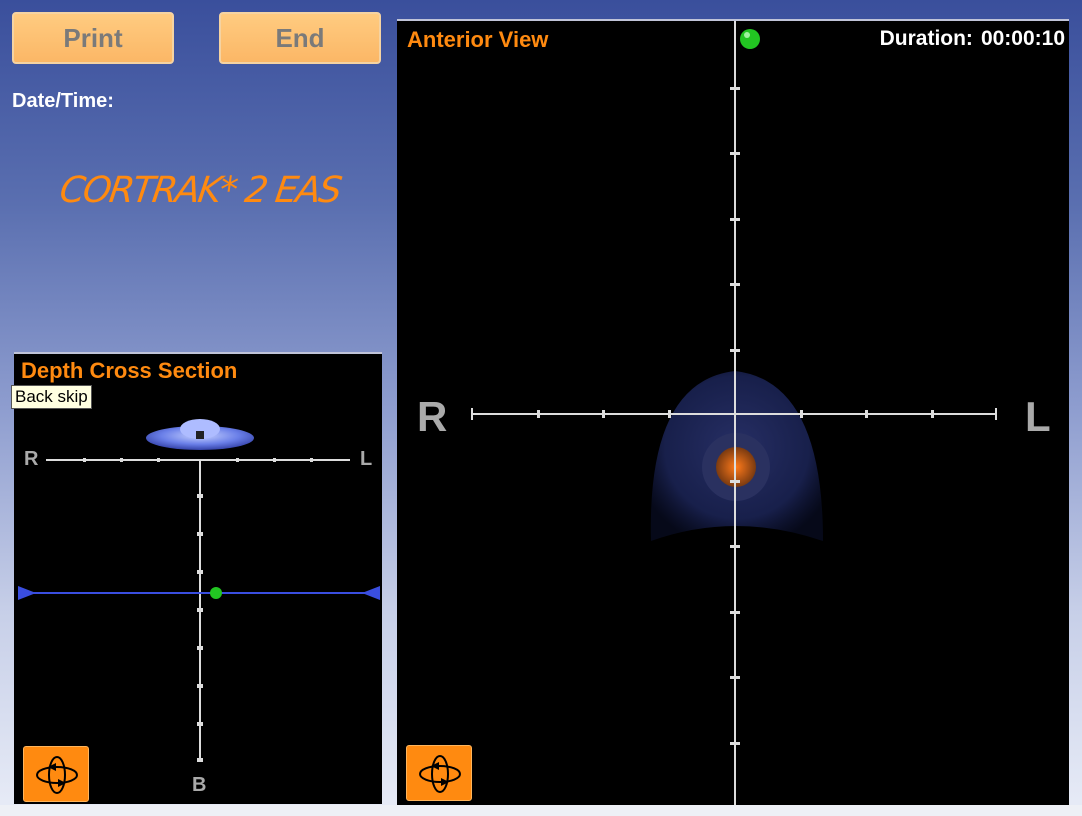 This screenshot has width=1082, height=816. Describe the element at coordinates (478, 39) in the screenshot. I see `anterior-panel-title: Anterior View` at that location.